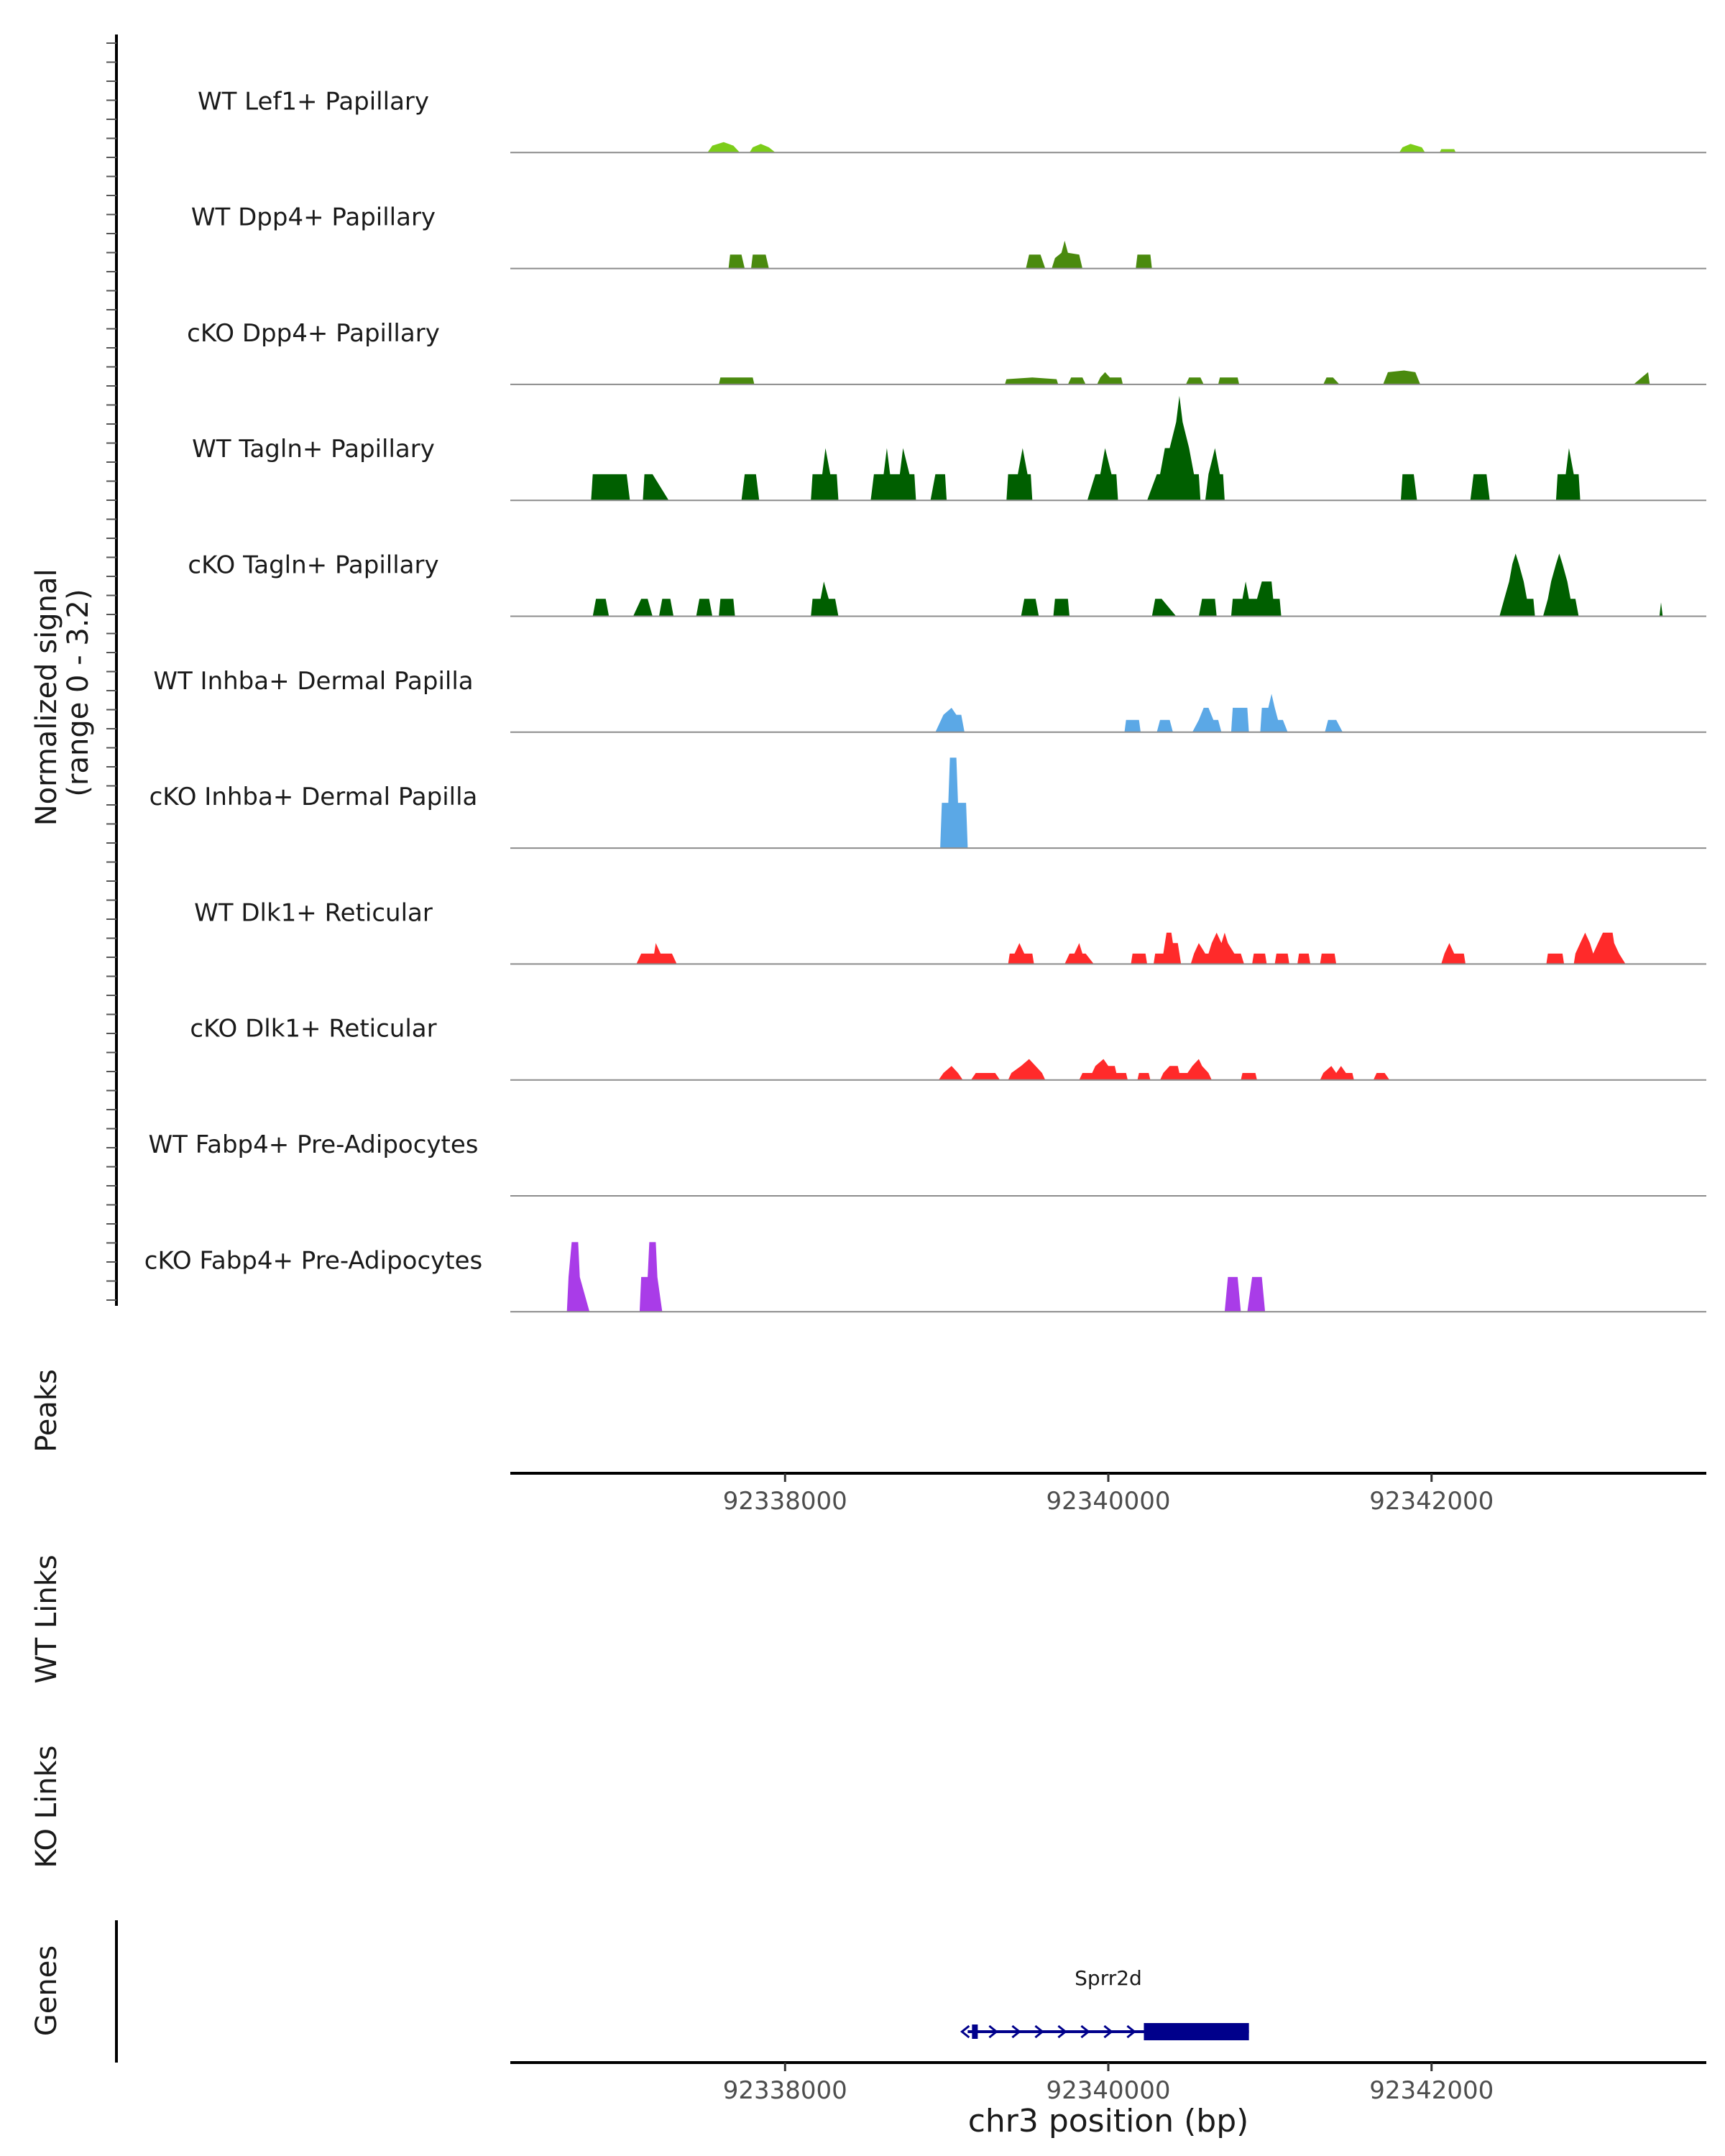  What do you see at coordinates (314, 797) in the screenshot?
I see `track-label: cKO Inhba+ Dermal Papilla` at bounding box center [314, 797].